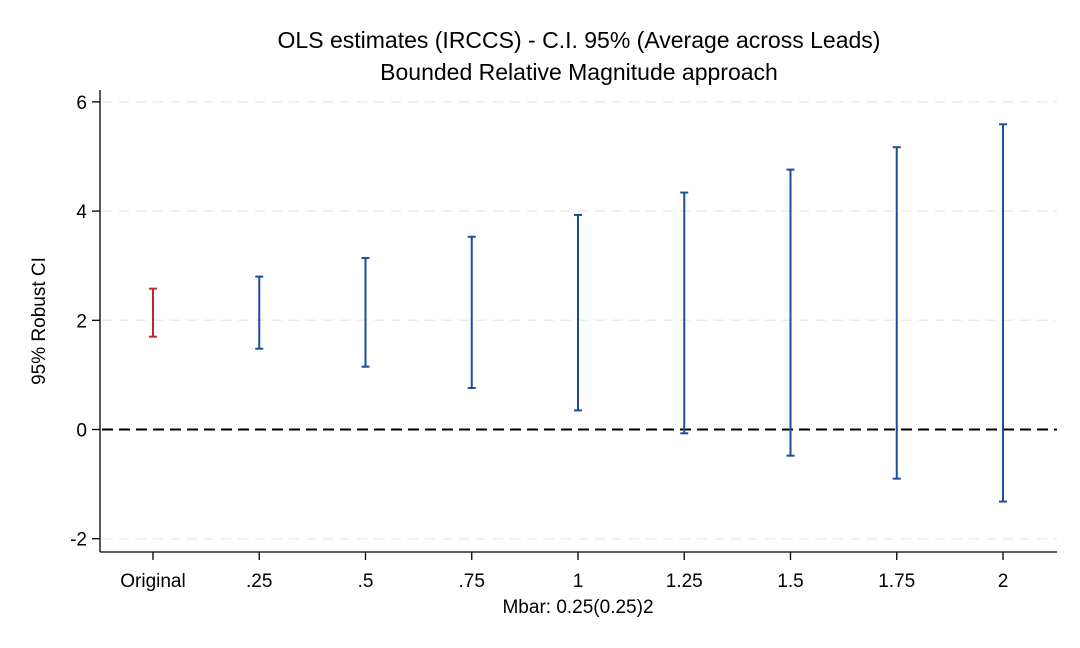 This screenshot has width=1080, height=648. What do you see at coordinates (365, 312) in the screenshot?
I see `ci-interval-mbar-p5` at bounding box center [365, 312].